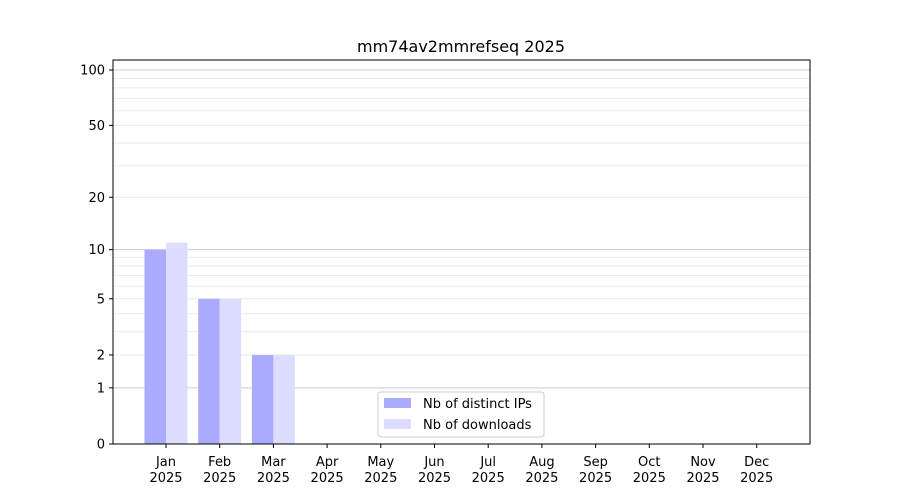 This screenshot has height=500, width=900. What do you see at coordinates (92, 70) in the screenshot?
I see `y-tick-label: 100` at bounding box center [92, 70].